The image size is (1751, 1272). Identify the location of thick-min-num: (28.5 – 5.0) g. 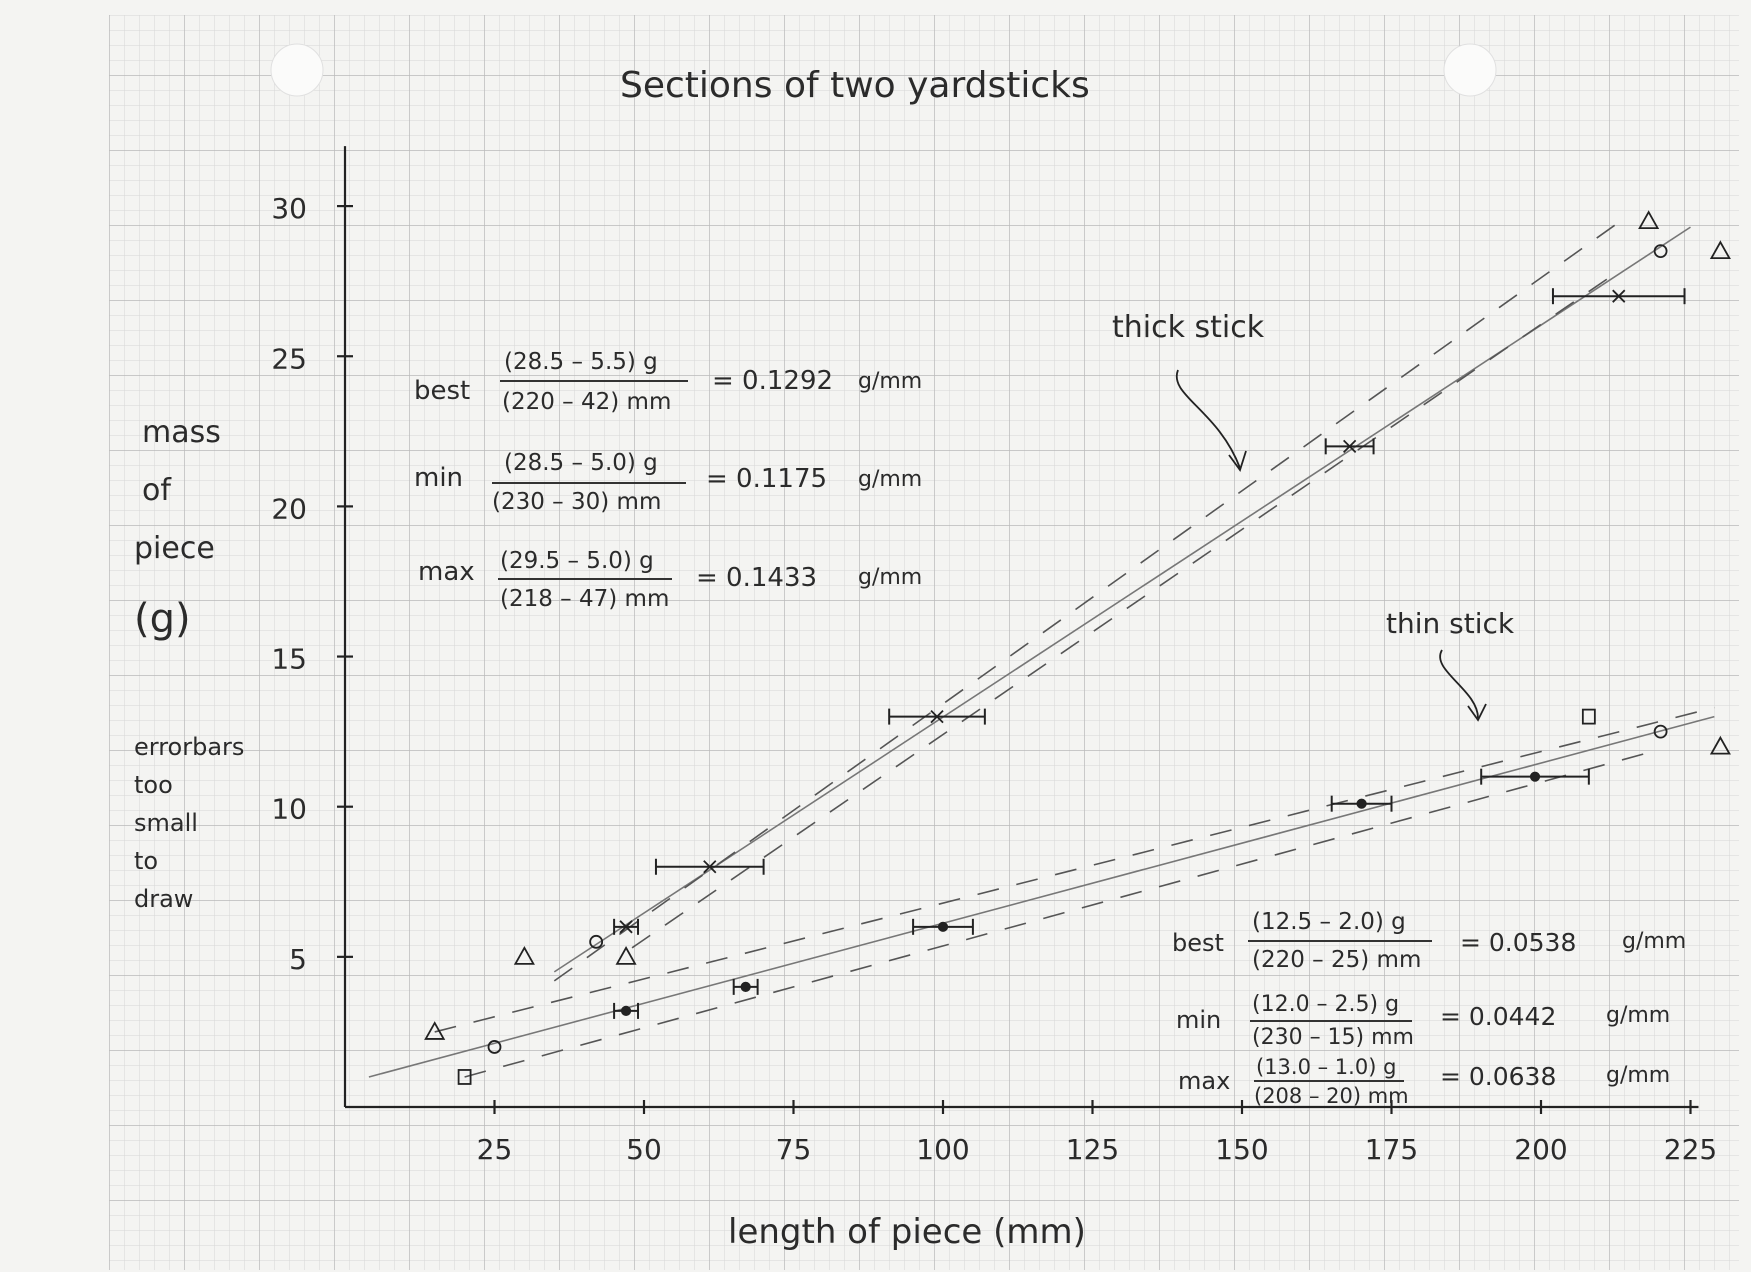
(581, 463).